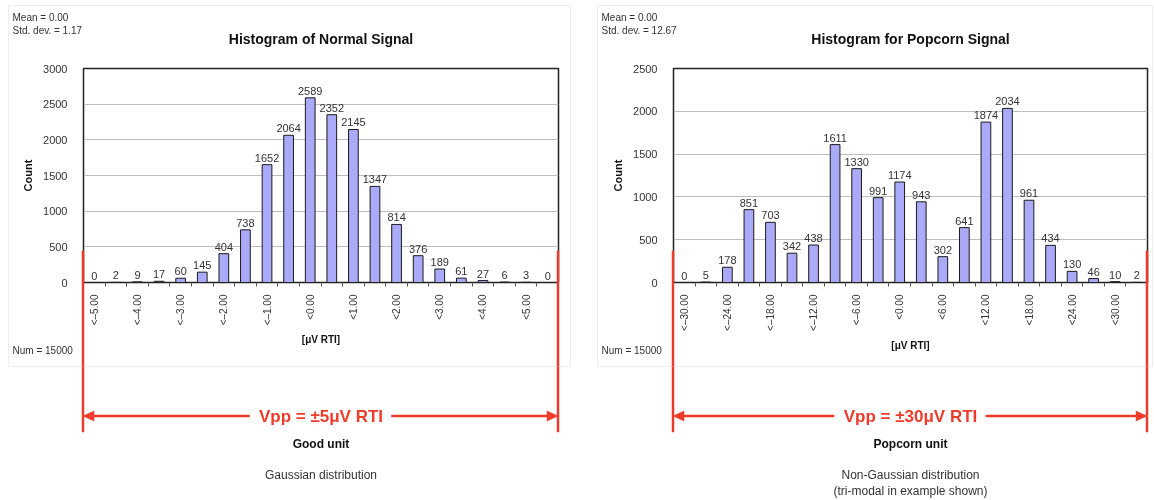 This screenshot has height=500, width=1154. I want to click on x-tick-label: <–4.00, so click(137, 310).